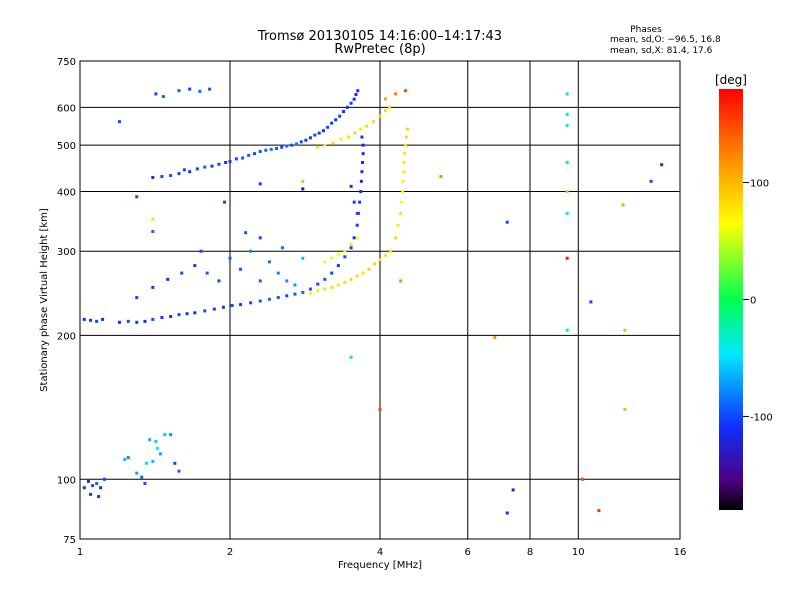 The height and width of the screenshot is (600, 800). Describe the element at coordinates (380, 552) in the screenshot. I see `x-tick-label: 4` at that location.